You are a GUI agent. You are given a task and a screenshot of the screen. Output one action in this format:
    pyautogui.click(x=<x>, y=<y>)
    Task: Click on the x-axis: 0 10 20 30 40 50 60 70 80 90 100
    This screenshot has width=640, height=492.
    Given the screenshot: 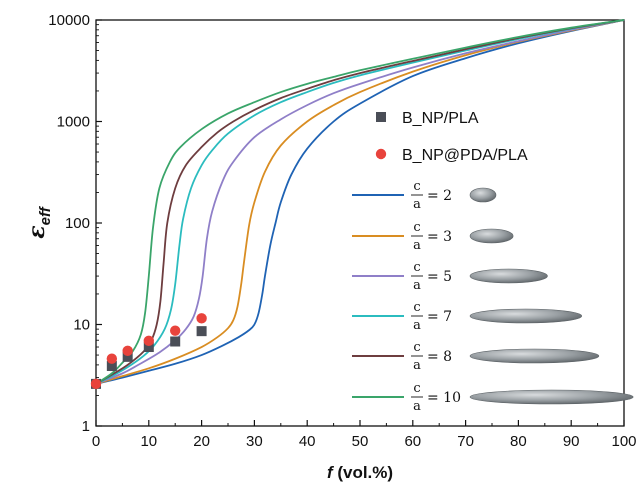 What is the action you would take?
    pyautogui.click(x=364, y=435)
    